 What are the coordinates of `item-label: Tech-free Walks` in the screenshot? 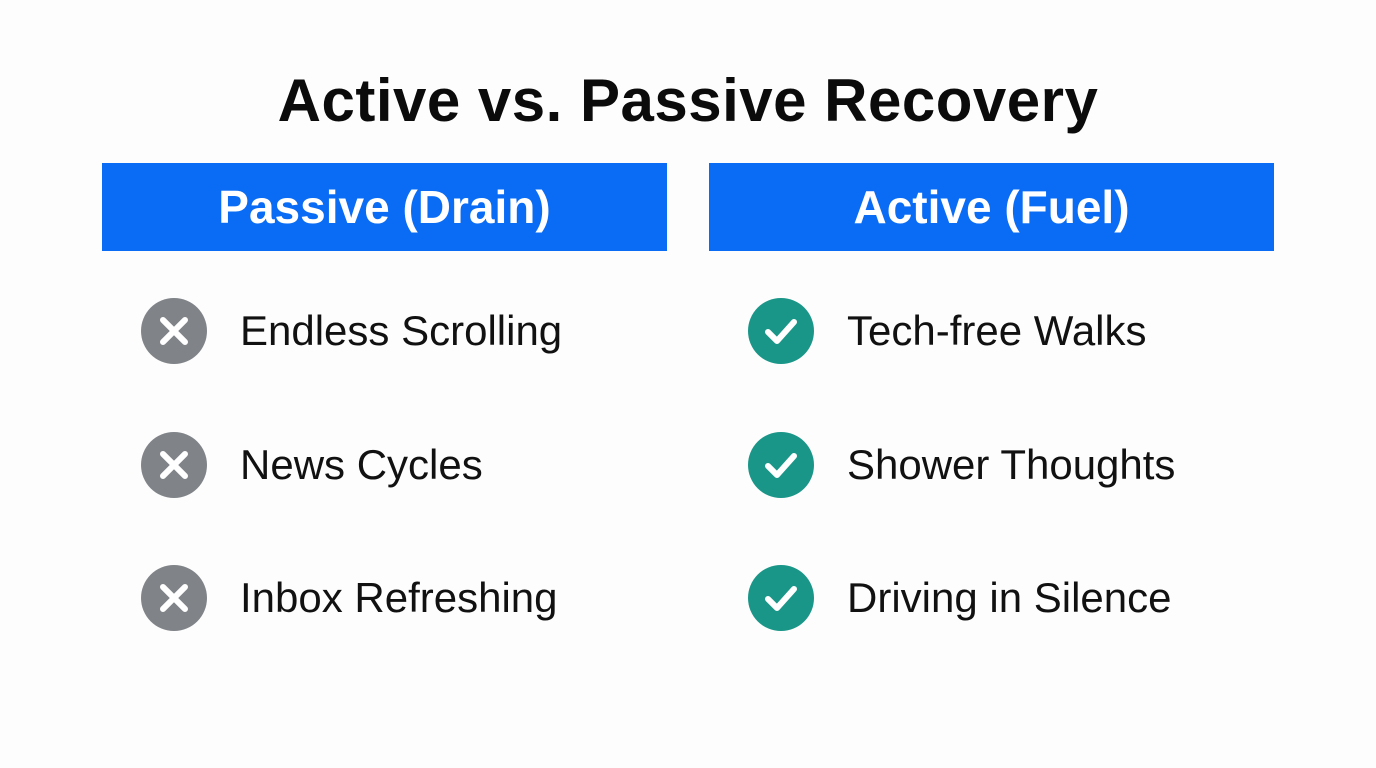 It's located at (997, 330).